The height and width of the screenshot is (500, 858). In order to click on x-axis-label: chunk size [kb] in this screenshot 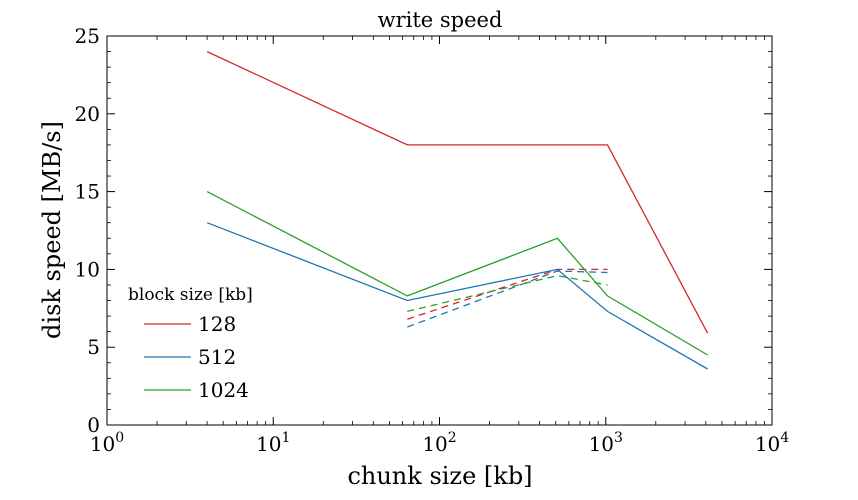, I will do `click(439, 476)`.